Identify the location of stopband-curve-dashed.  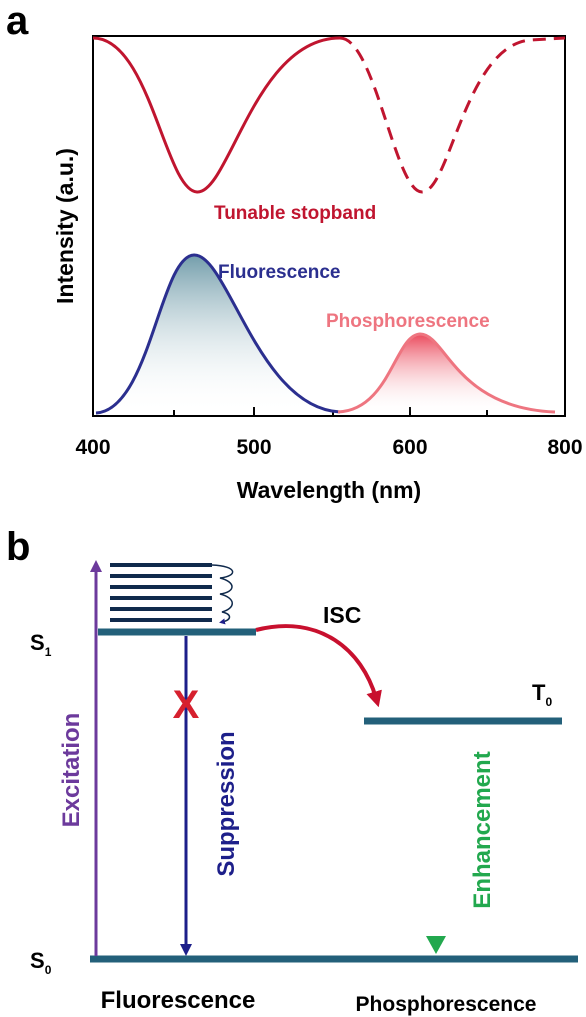
(452, 115).